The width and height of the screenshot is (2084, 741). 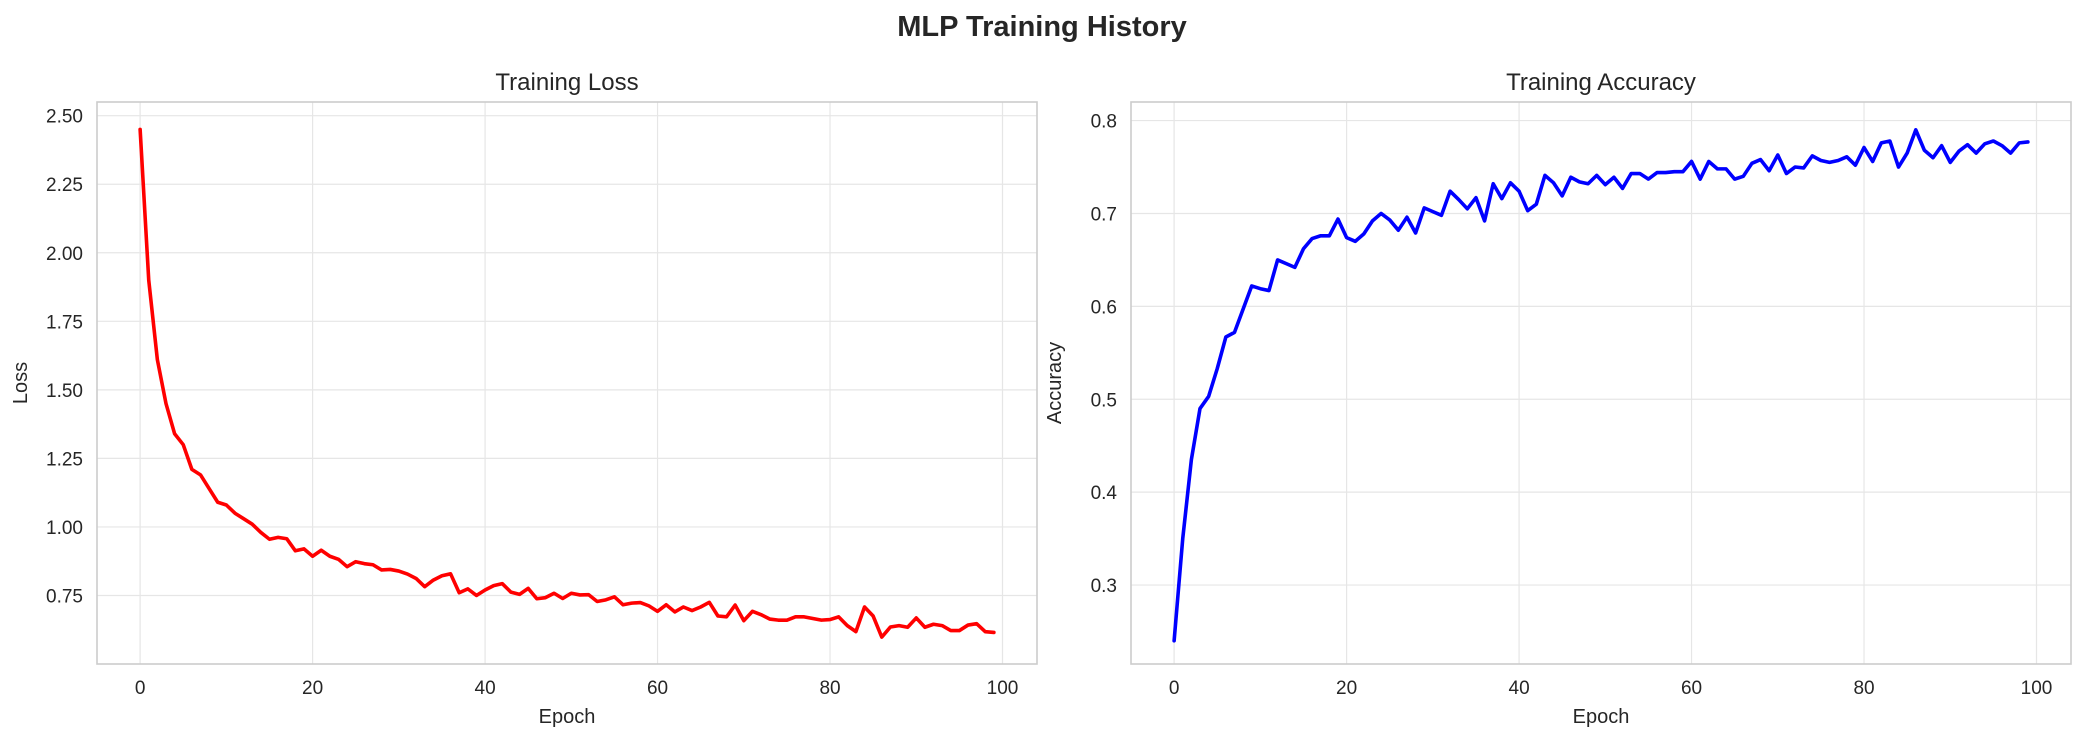 I want to click on loss-y-tick-label: 2.00, so click(x=64, y=254).